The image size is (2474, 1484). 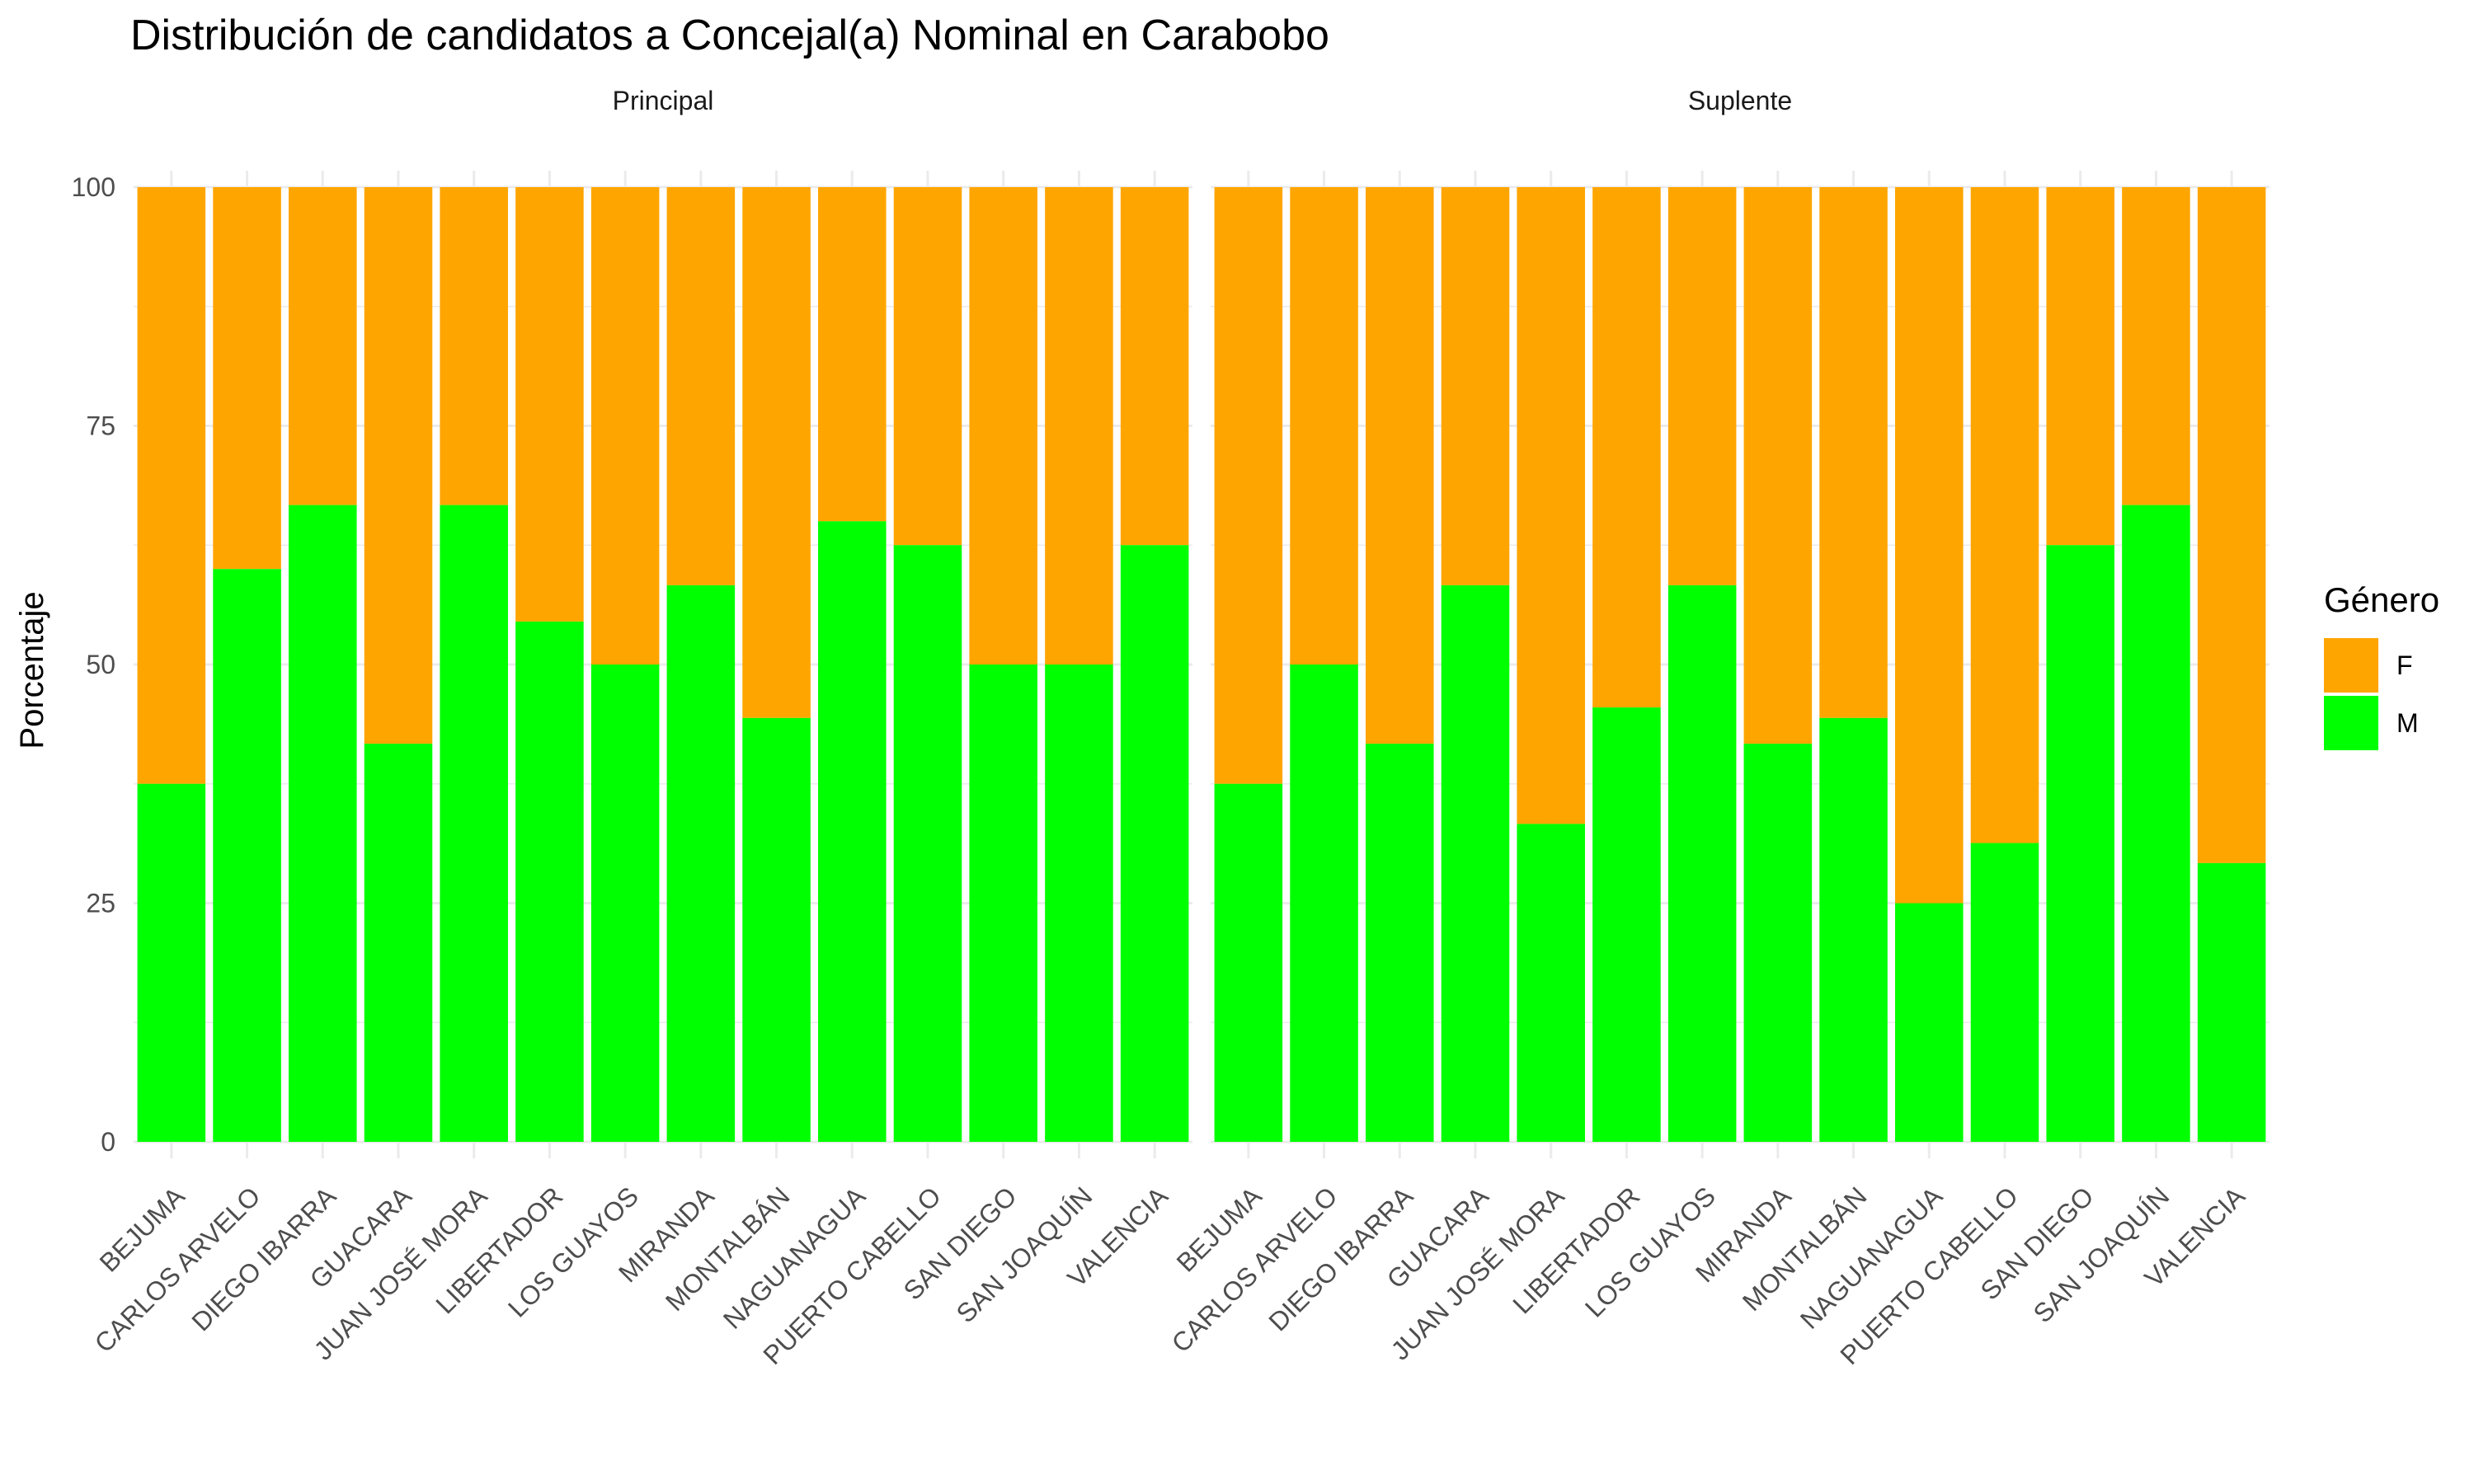 What do you see at coordinates (663, 100) in the screenshot?
I see `facet-strip-label: Principal` at bounding box center [663, 100].